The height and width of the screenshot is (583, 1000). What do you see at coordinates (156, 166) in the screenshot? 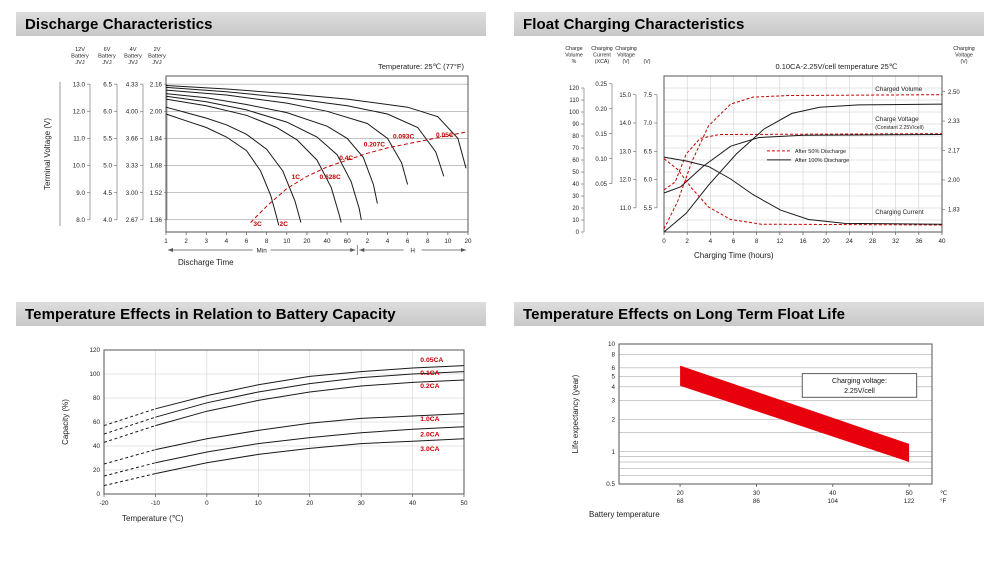
I see `svg-text: 1.68` at bounding box center [156, 166].